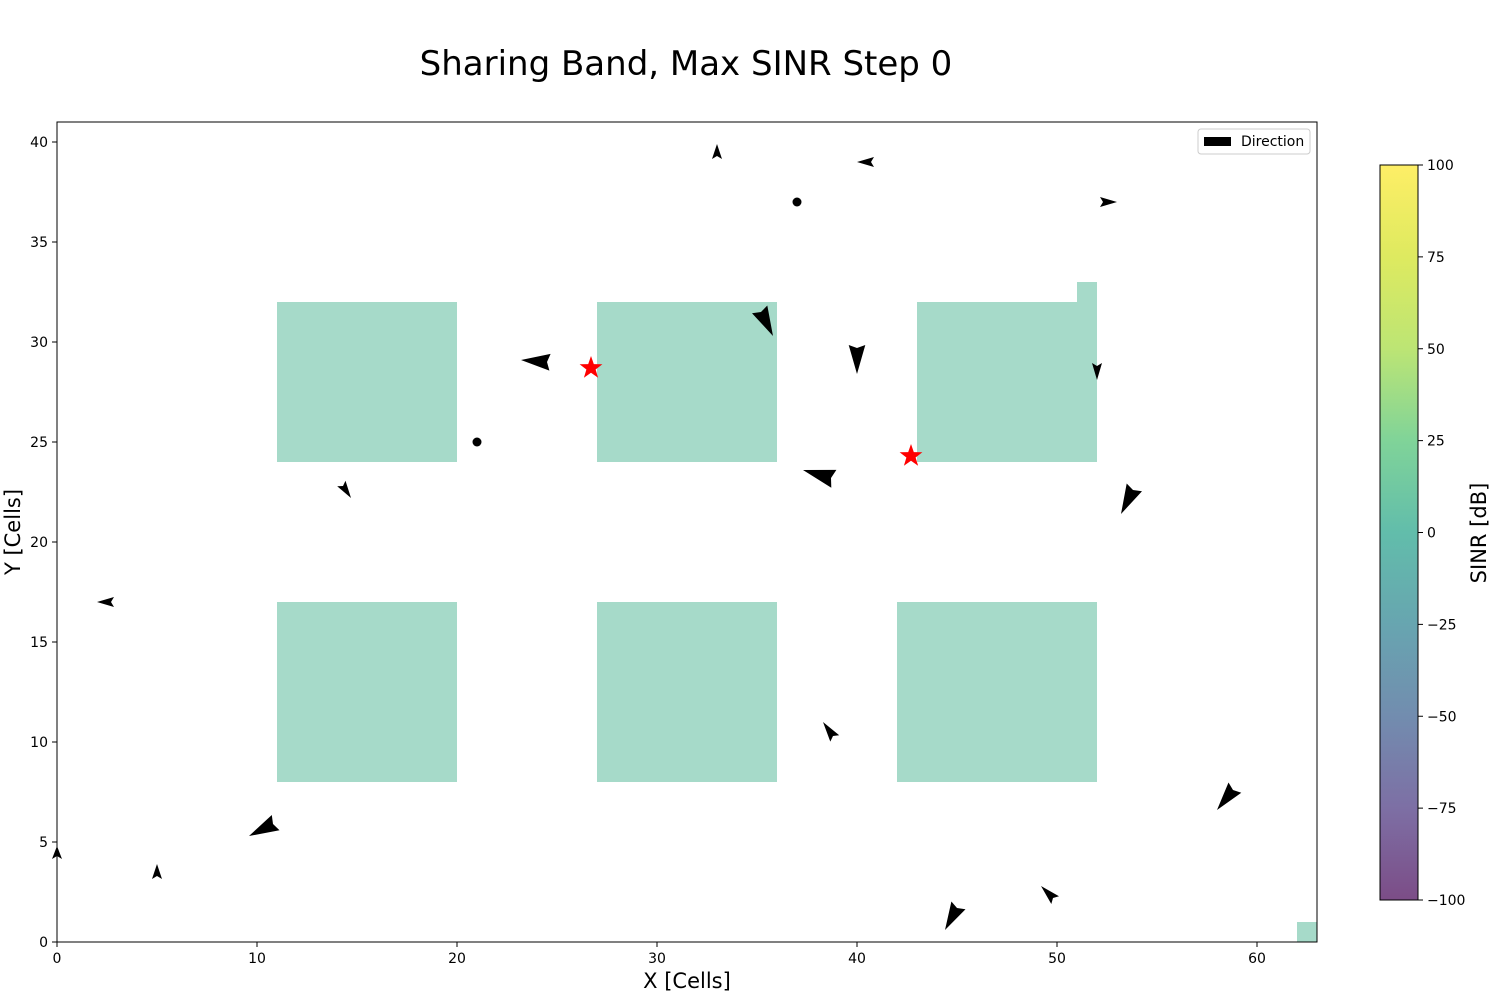  Describe the element at coordinates (1217, 141) in the screenshot. I see `legend-direction-swatch` at that location.